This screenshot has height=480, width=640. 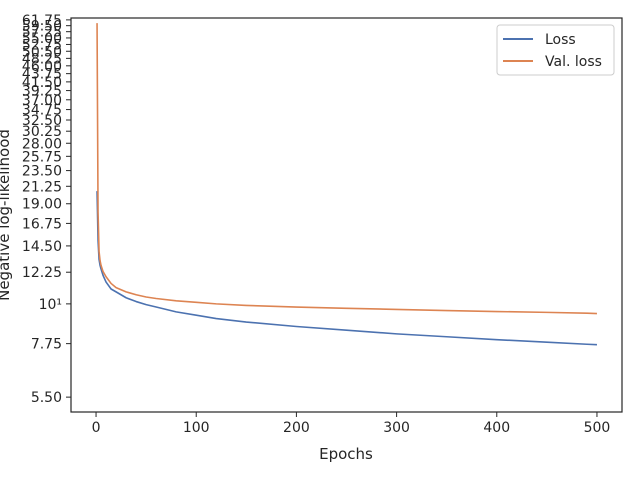 I want to click on y-tick-label: 21.25, so click(x=42, y=187).